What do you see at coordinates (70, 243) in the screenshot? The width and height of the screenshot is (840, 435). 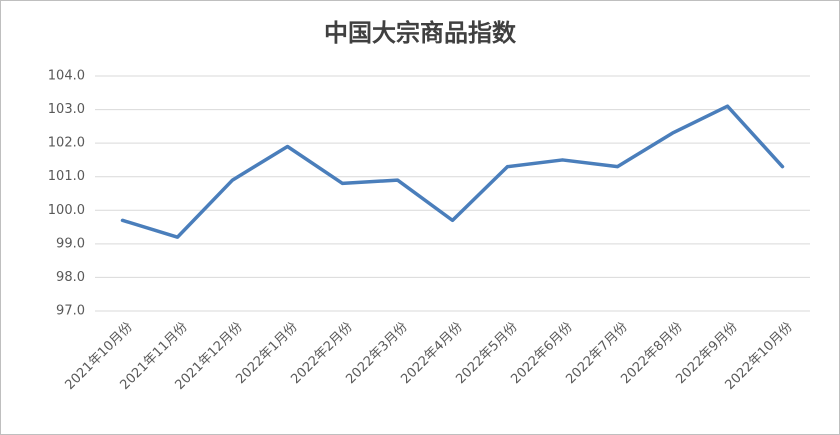 I see `y-tick-label: 99.0` at bounding box center [70, 243].